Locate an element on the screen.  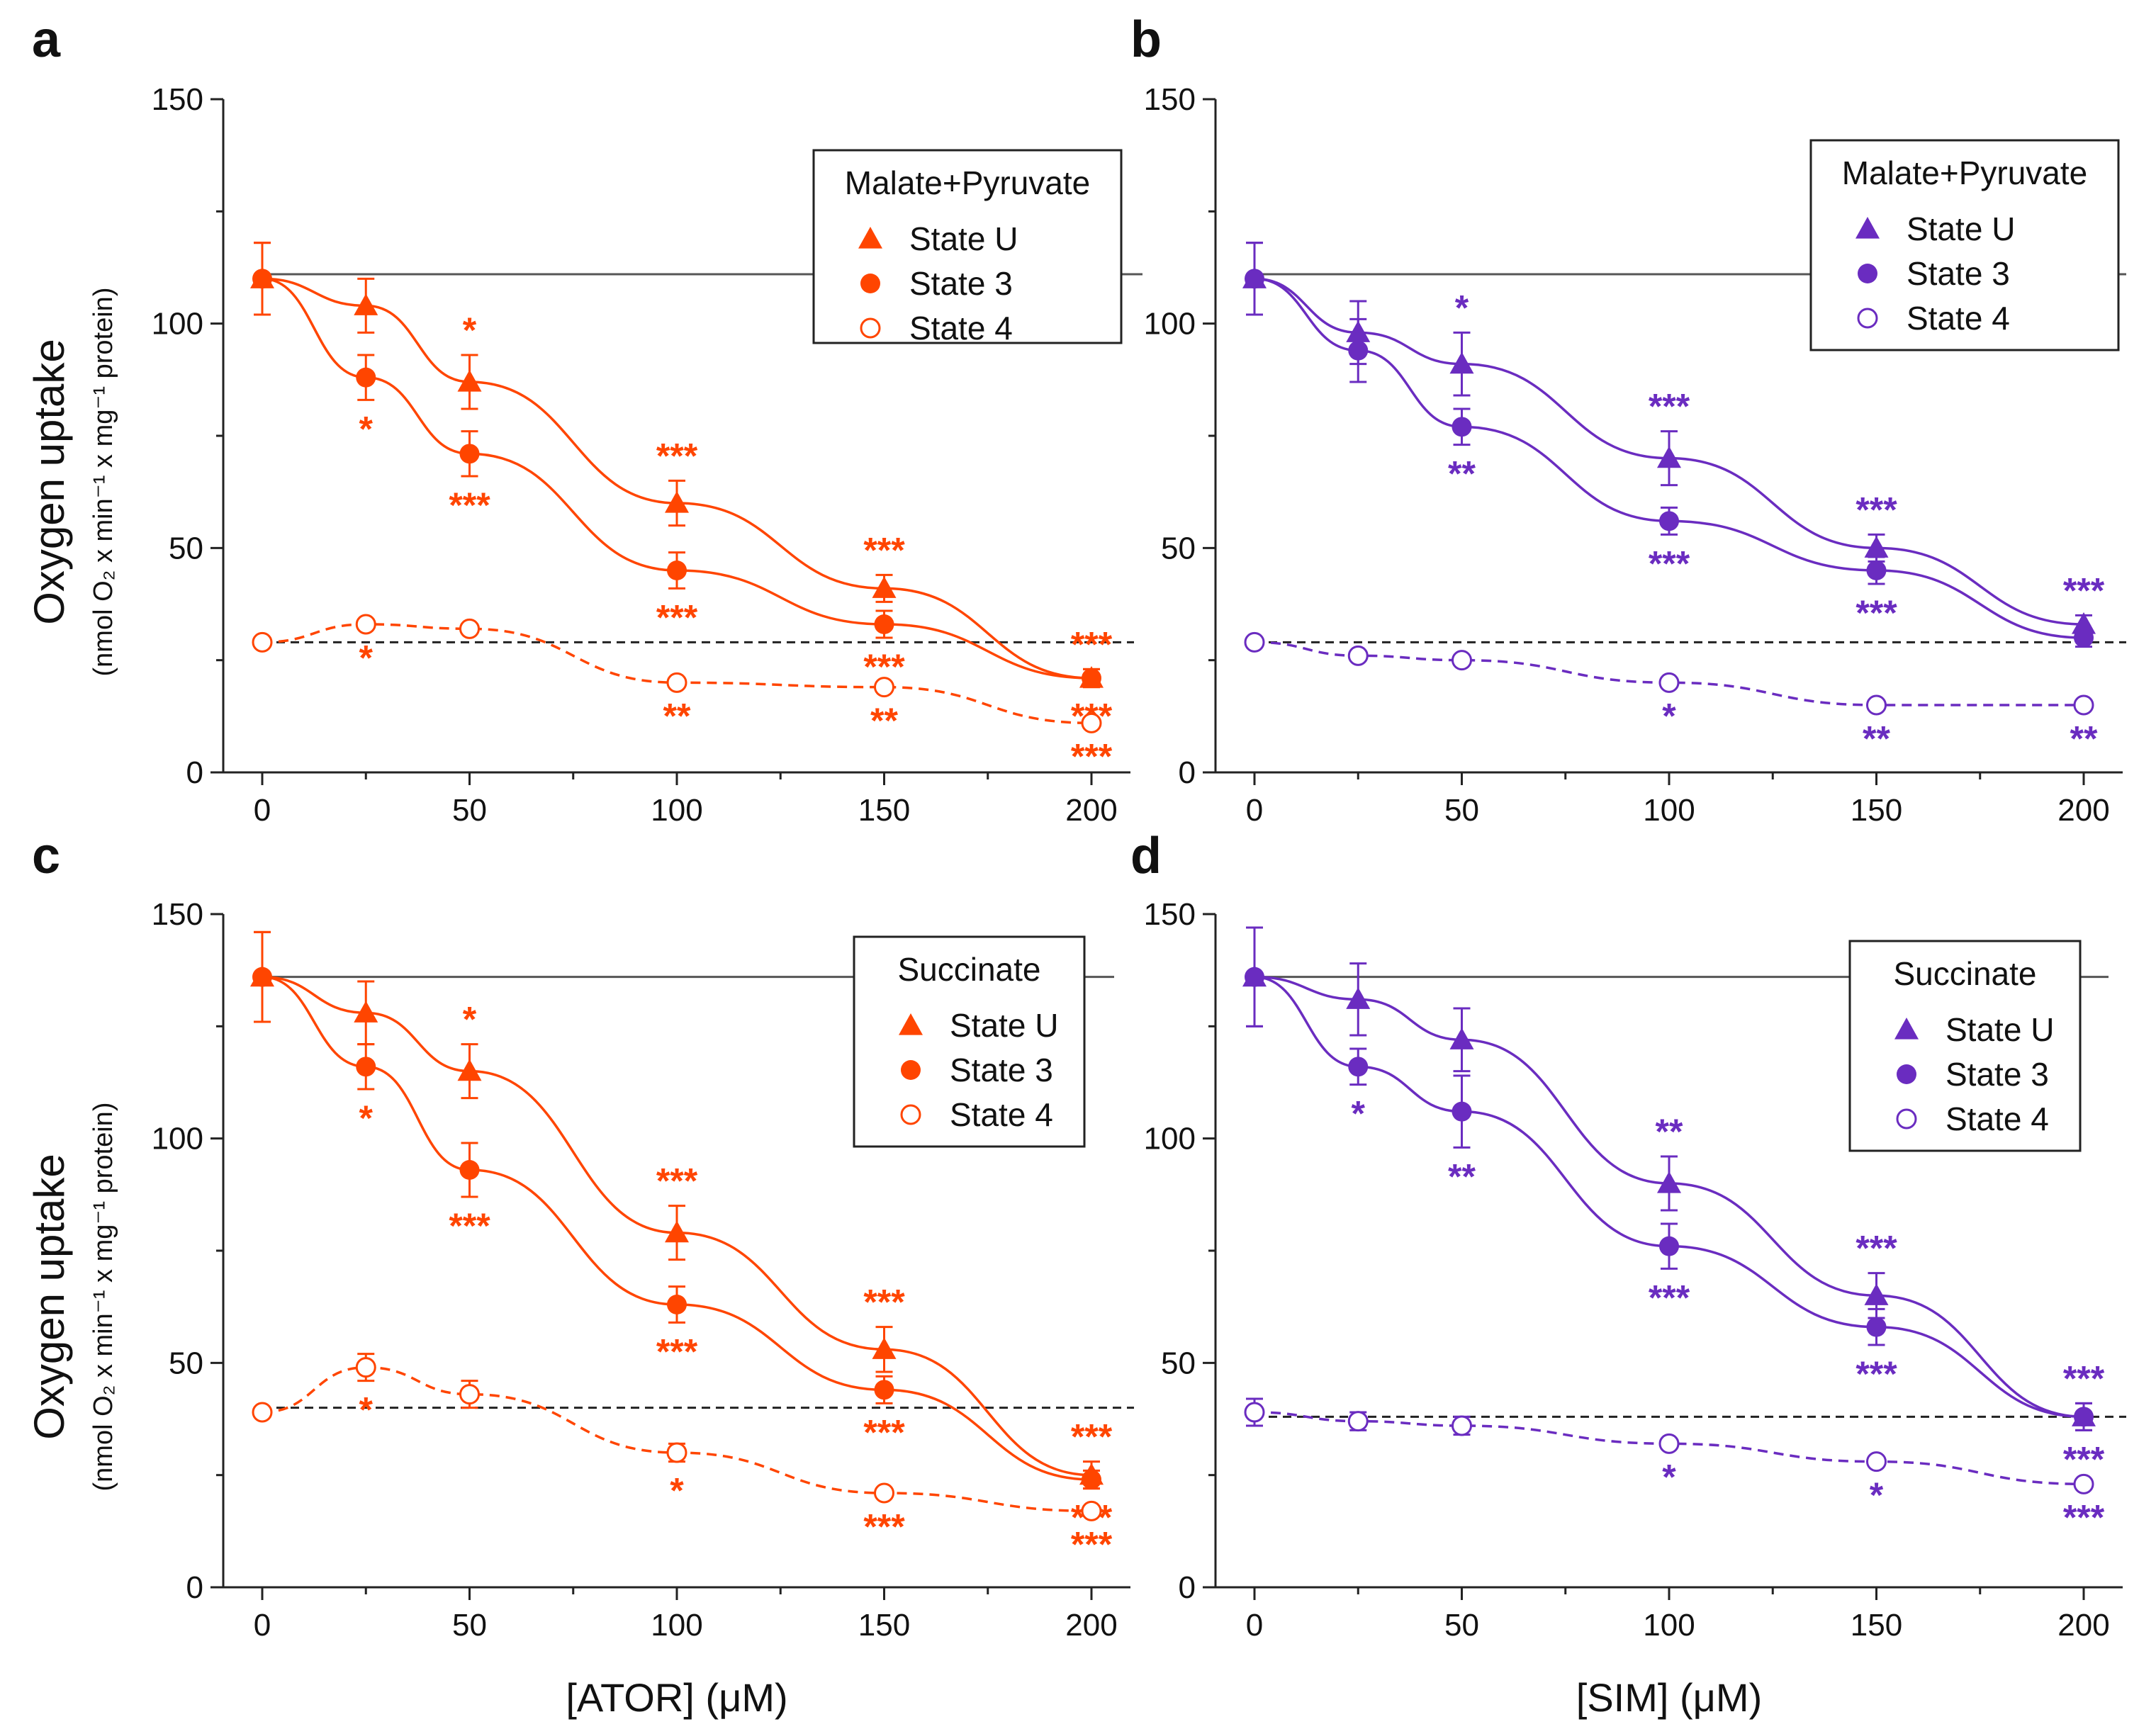
x-axis-label: [SIM] (μM) is located at coordinates (1669, 1697).